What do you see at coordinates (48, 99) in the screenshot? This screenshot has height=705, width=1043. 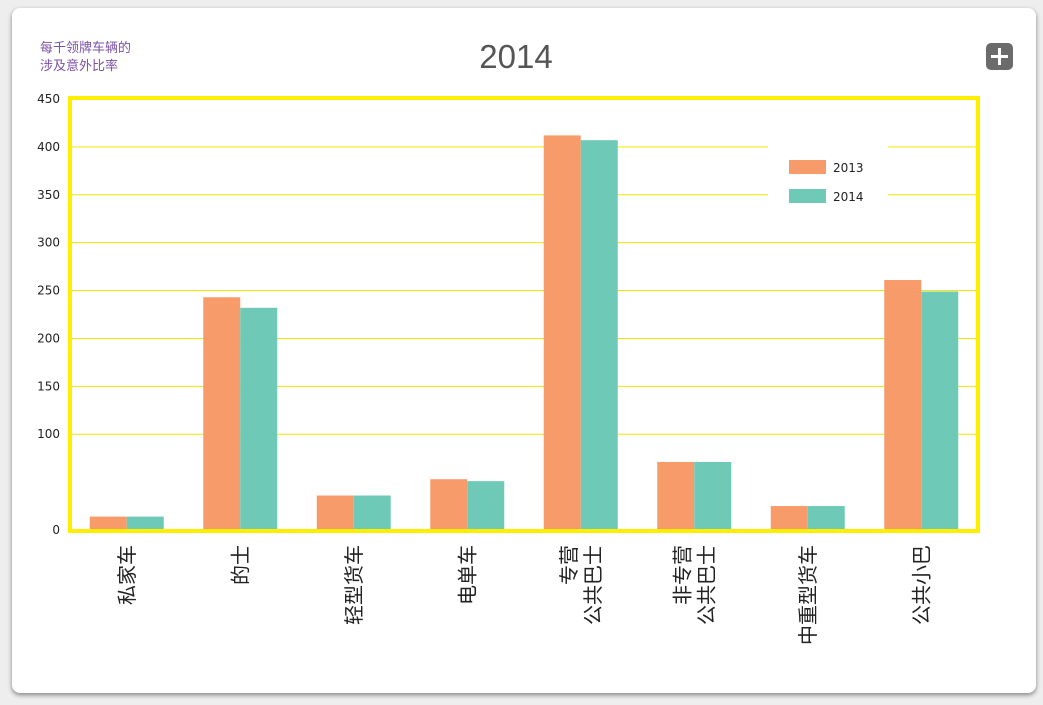 I see `y-tick-label: 450` at bounding box center [48, 99].